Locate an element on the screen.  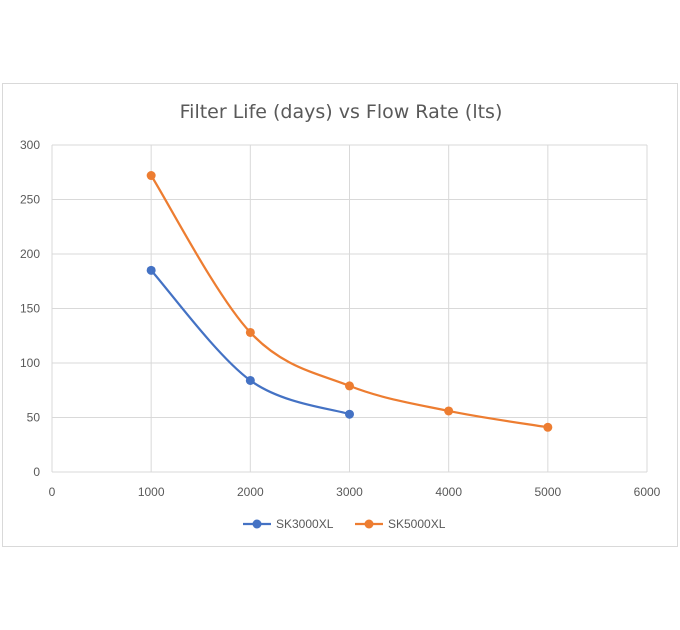
x-tick-label: 1000 is located at coordinates (151, 492).